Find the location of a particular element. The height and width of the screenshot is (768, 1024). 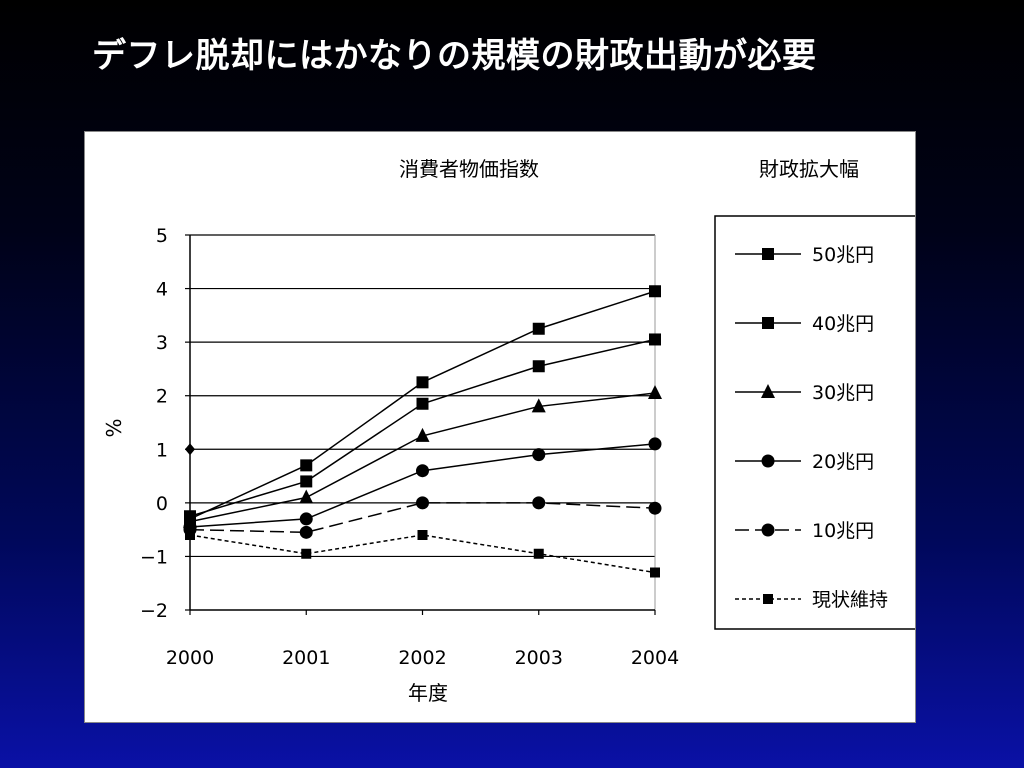

legend-label: 30兆円 is located at coordinates (843, 393).